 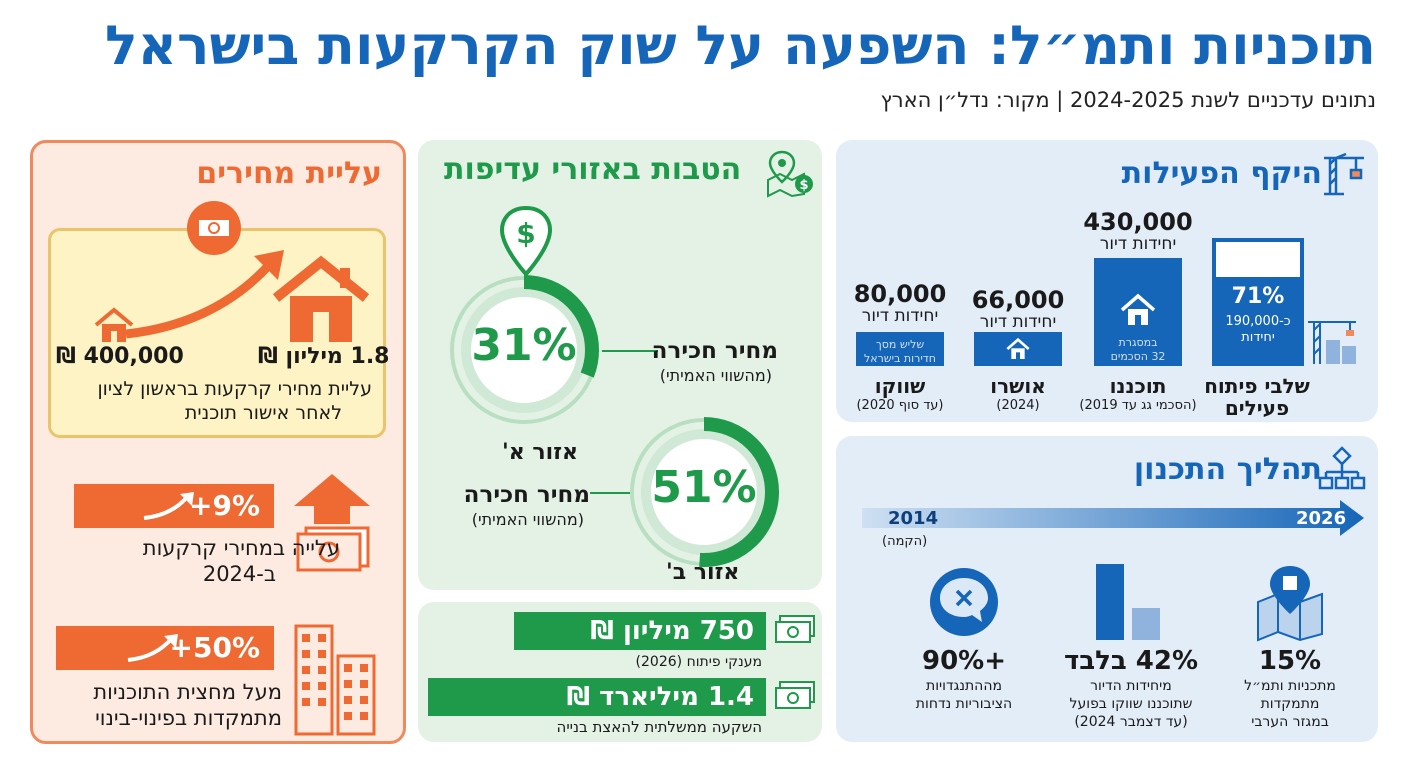 What do you see at coordinates (900, 316) in the screenshot?
I see `marketed-unit: יחידות דיור` at bounding box center [900, 316].